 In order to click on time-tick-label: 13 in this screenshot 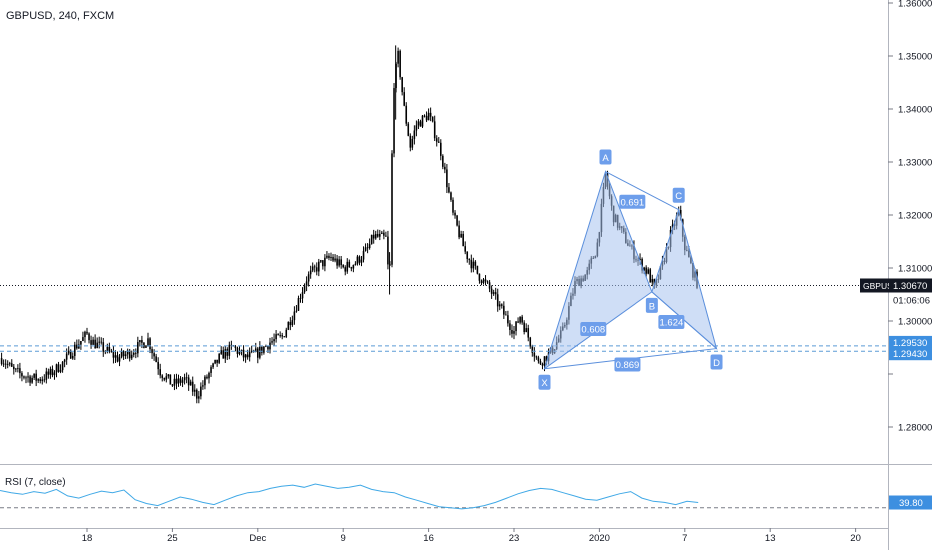, I will do `click(770, 538)`.